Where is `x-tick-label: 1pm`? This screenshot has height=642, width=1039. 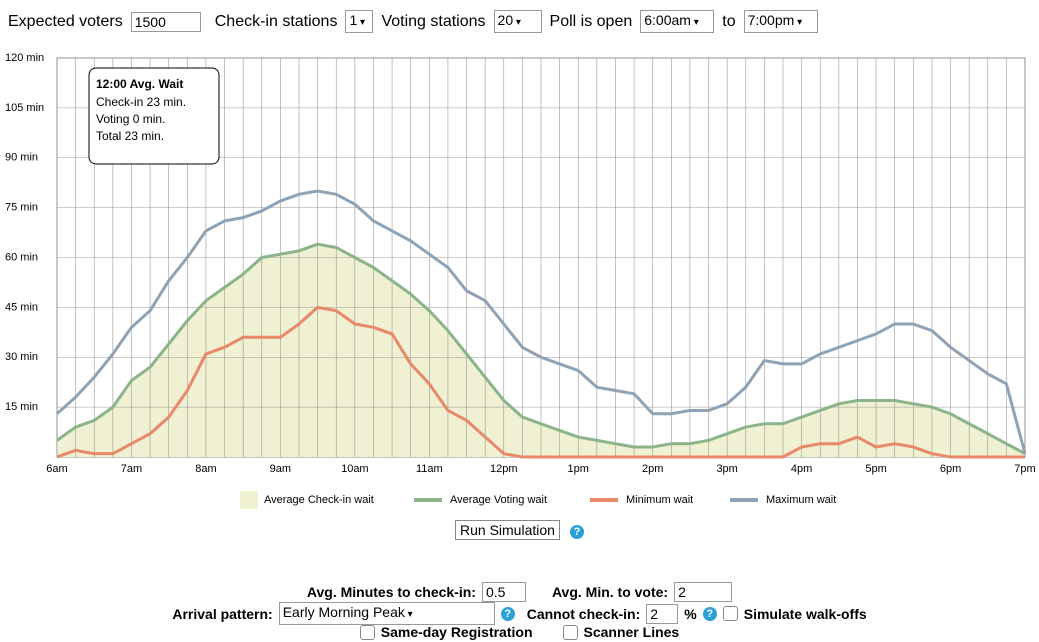
x-tick-label: 1pm is located at coordinates (578, 469).